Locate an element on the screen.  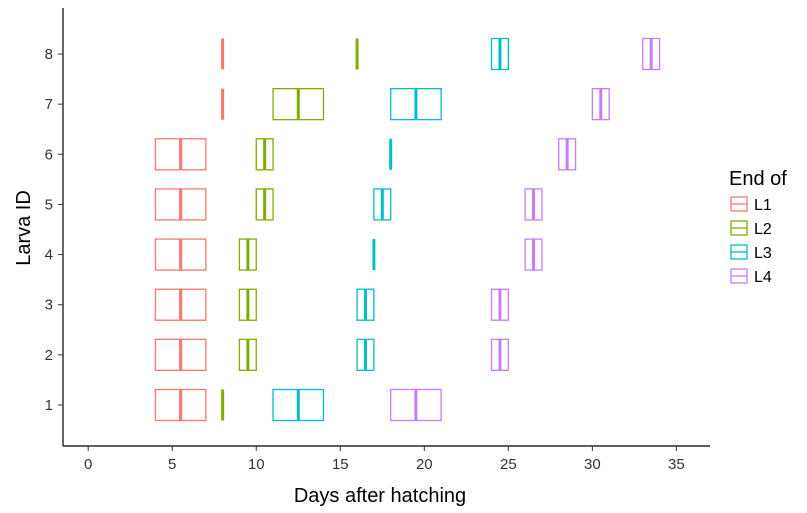
y-tick-label: 7 is located at coordinates (49, 104).